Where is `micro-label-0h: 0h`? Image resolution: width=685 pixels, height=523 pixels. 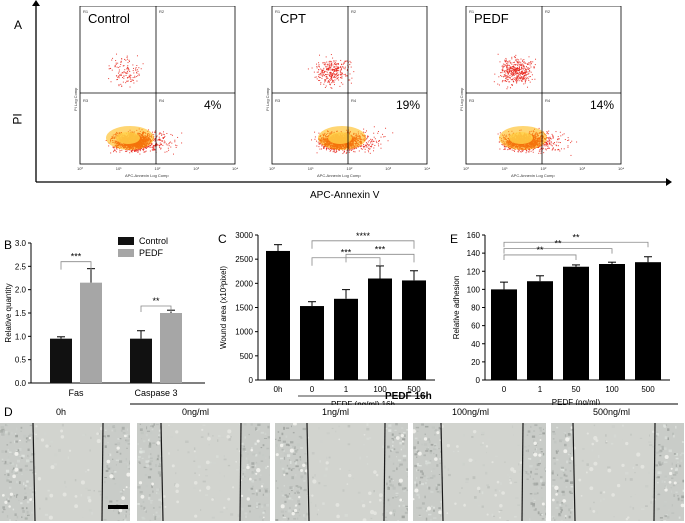
micro-label-0h: 0h is located at coordinates (61, 412).